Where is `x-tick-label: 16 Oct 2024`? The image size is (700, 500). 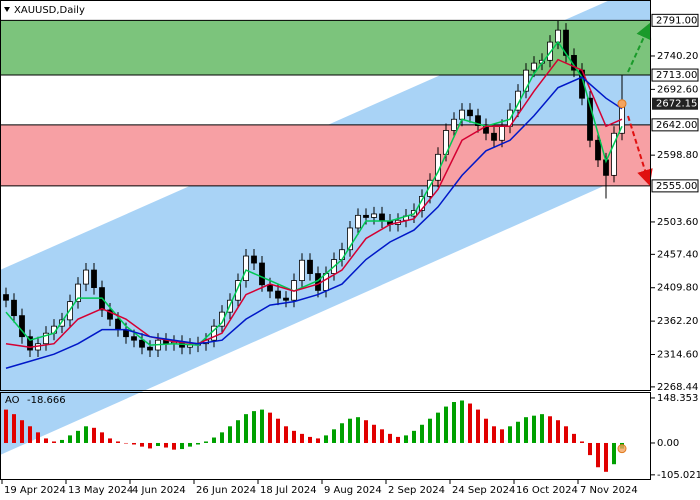
x-tick-label: 16 Oct 2024 is located at coordinates (547, 490).